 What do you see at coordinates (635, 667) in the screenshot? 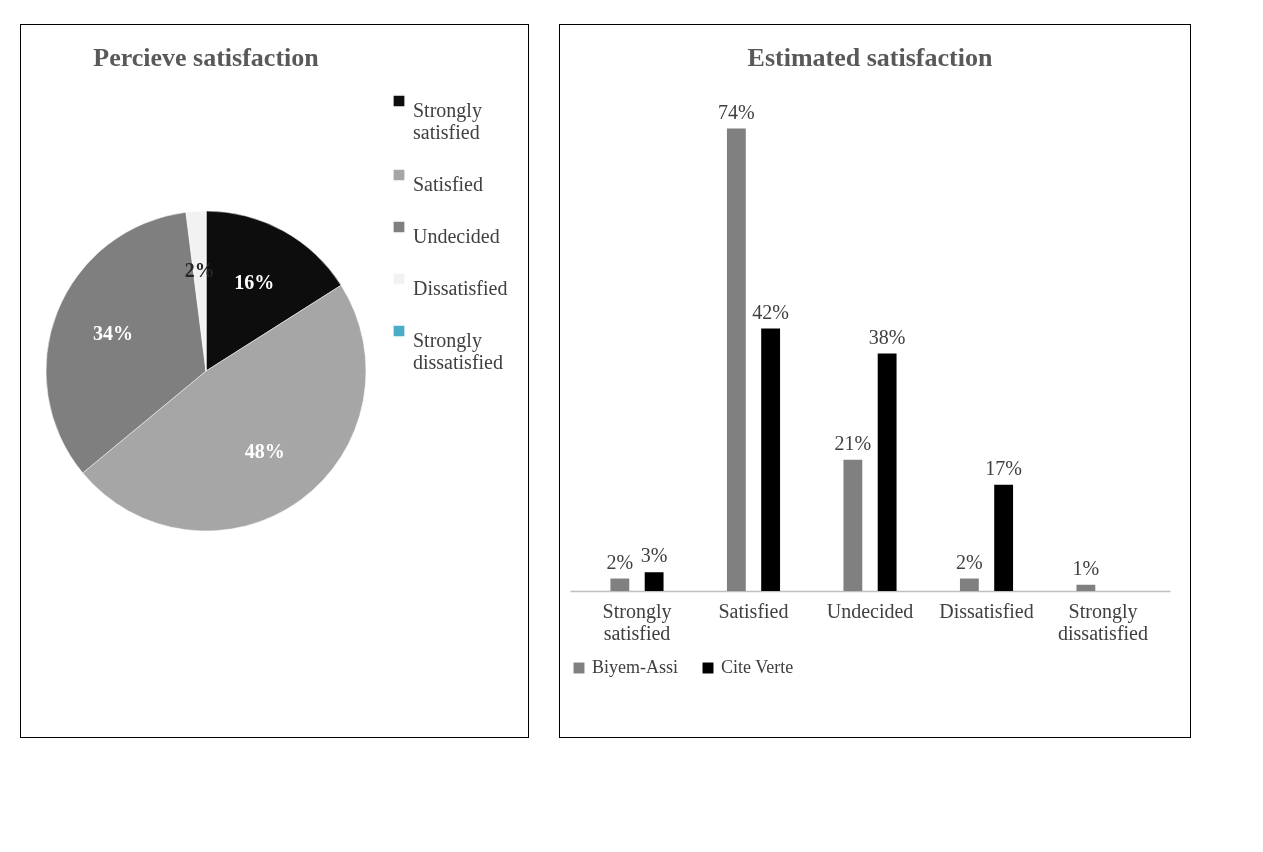
I see `legend-label: Biyem-Assi` at bounding box center [635, 667].